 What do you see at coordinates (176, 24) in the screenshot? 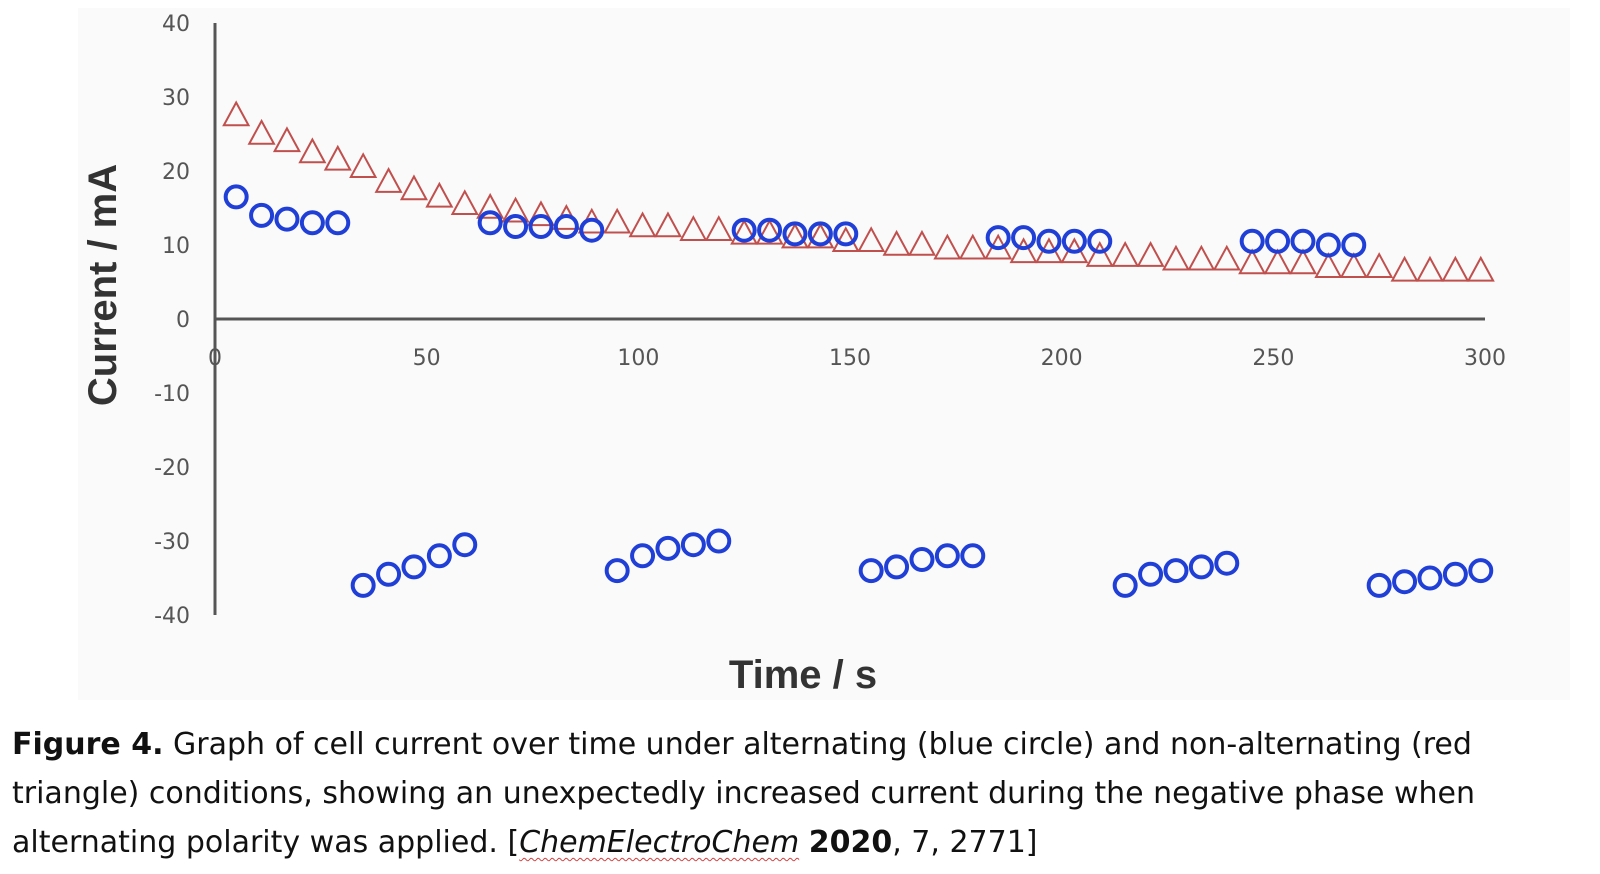
I see `y-tick-label: 40` at bounding box center [176, 24].